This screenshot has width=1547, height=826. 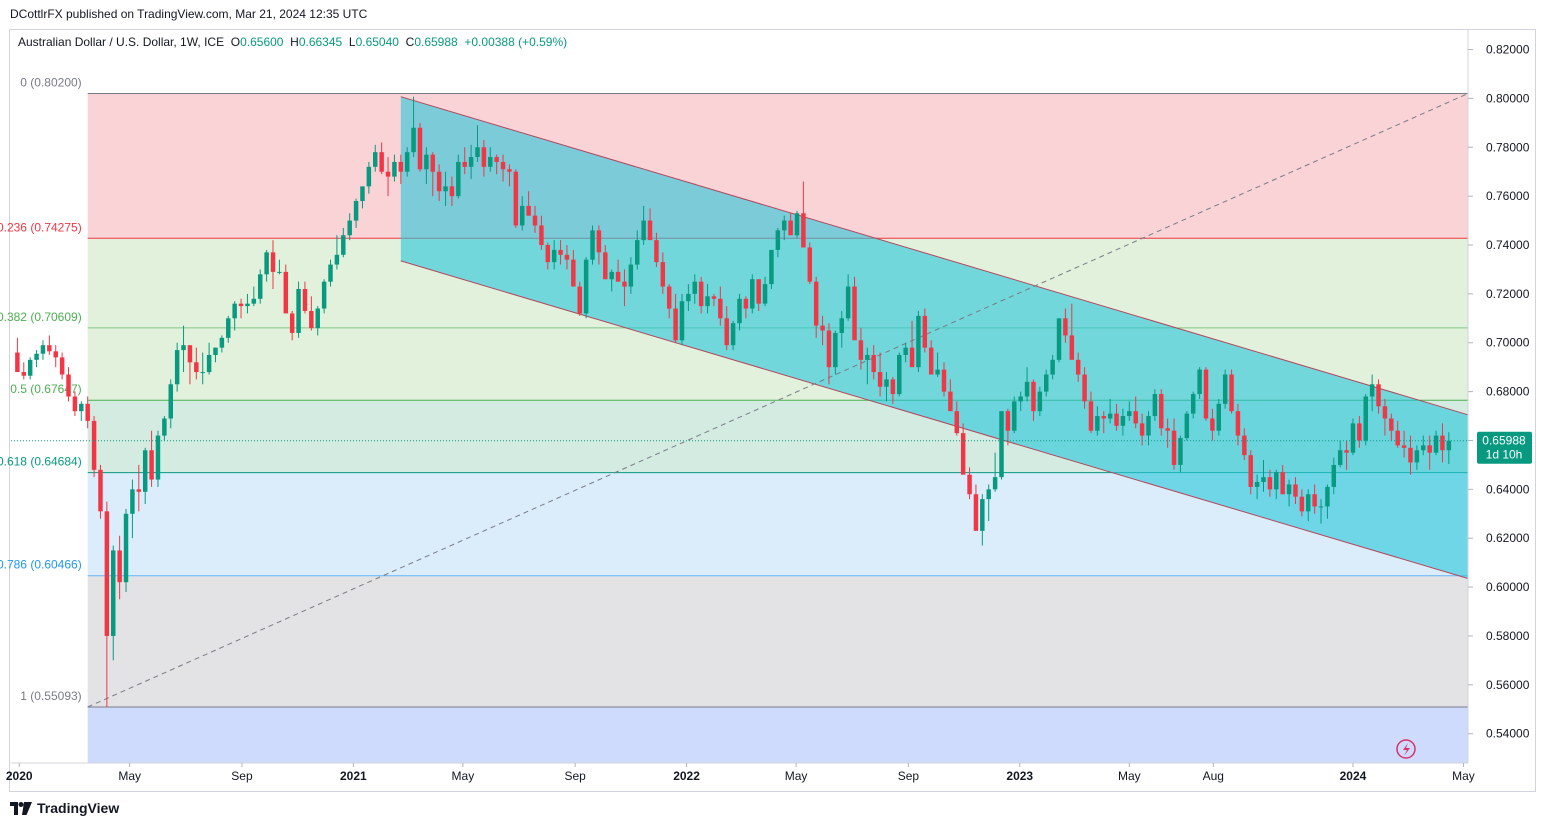 I want to click on fib-level-label-0.786: 0.786 (0.60466), so click(x=41, y=565).